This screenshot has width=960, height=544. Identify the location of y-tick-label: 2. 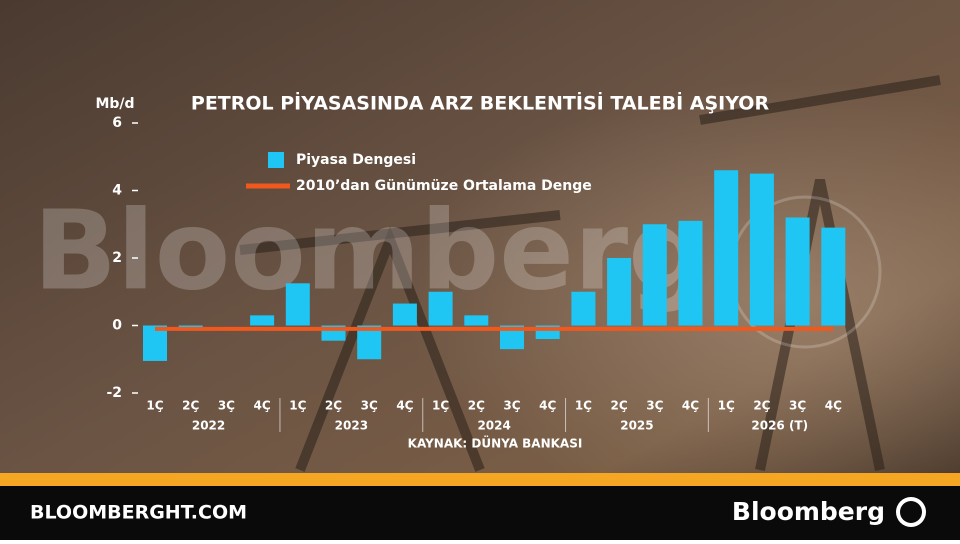
(117, 258).